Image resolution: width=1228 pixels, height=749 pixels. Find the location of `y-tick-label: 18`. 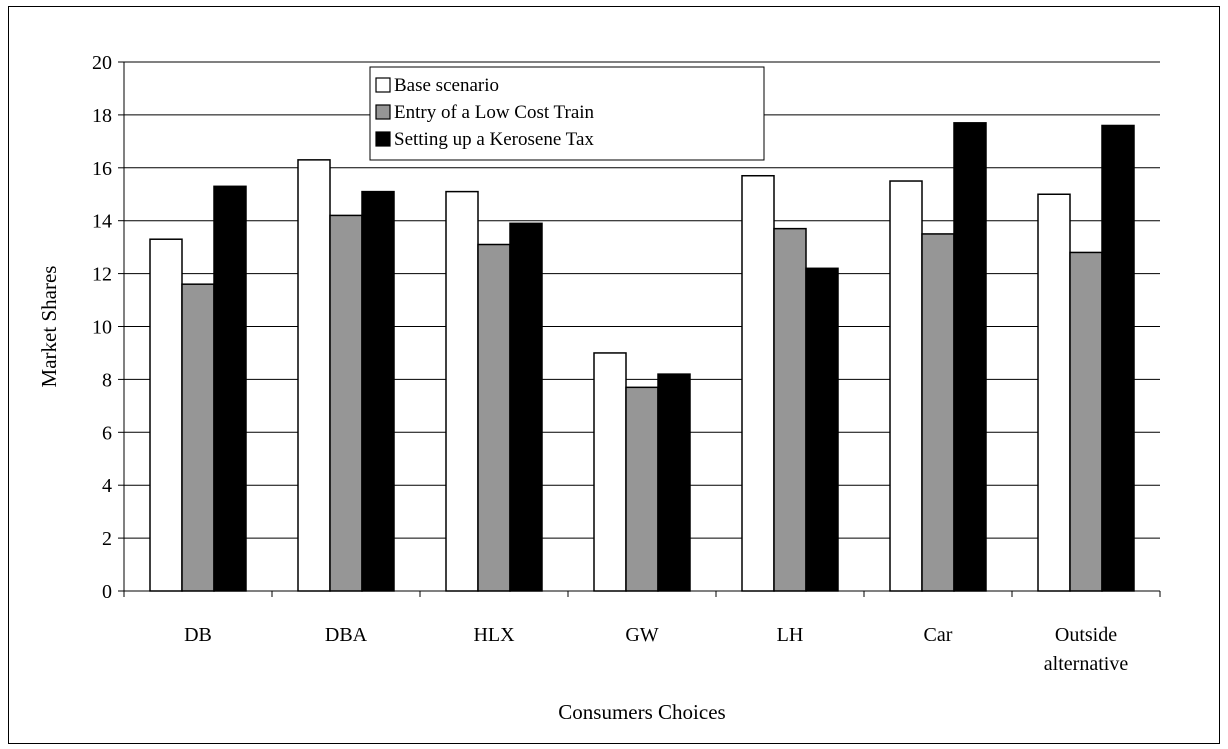

y-tick-label: 18 is located at coordinates (102, 116).